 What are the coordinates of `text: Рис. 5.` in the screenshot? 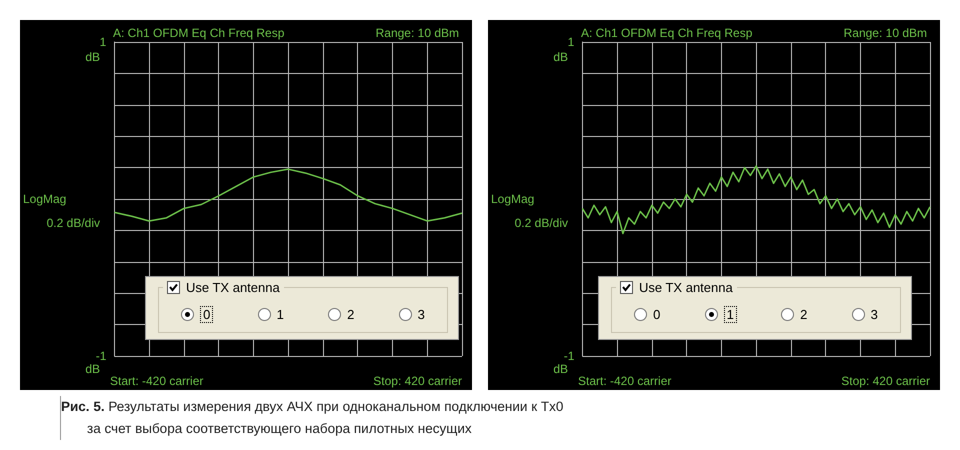 It's located at (83, 406).